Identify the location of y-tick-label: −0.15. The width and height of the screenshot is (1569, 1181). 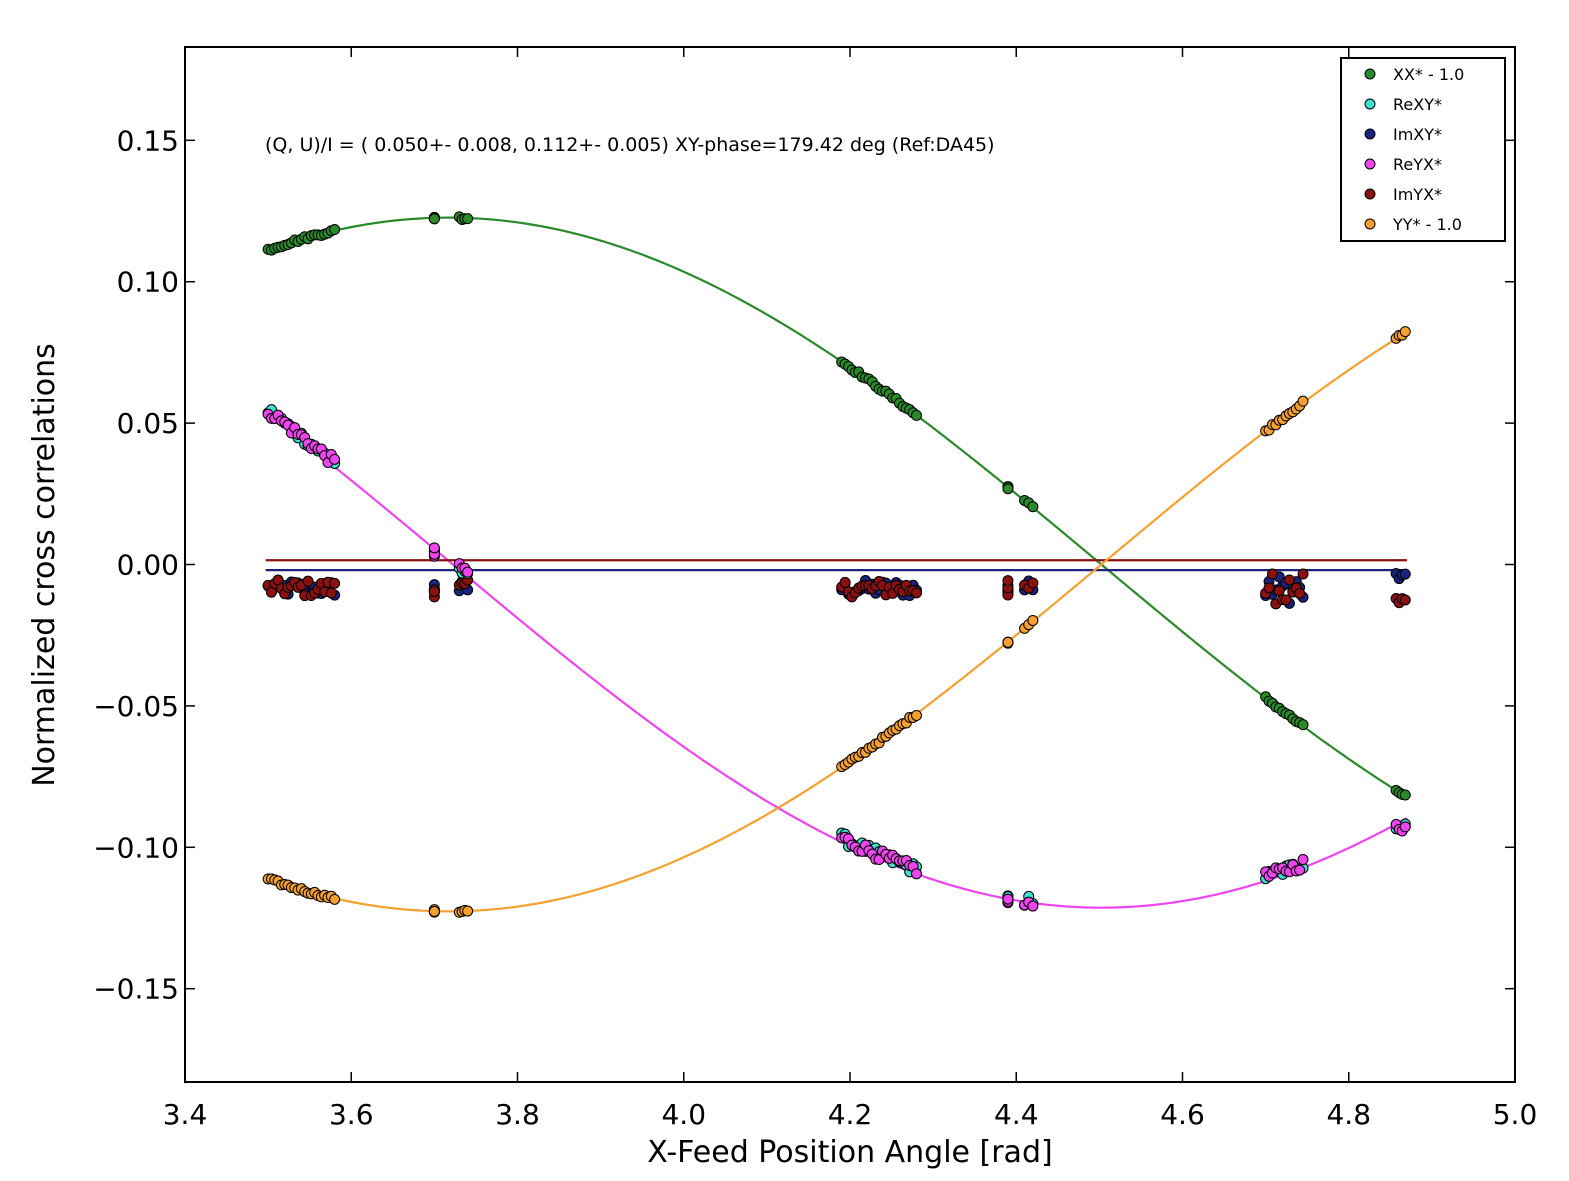
(136, 989).